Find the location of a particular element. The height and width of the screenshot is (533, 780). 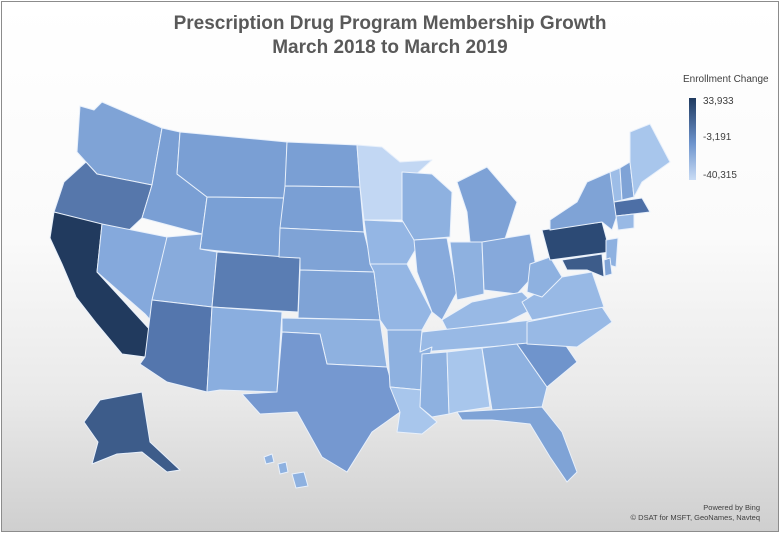

legend-gradient-bar is located at coordinates (692, 139).